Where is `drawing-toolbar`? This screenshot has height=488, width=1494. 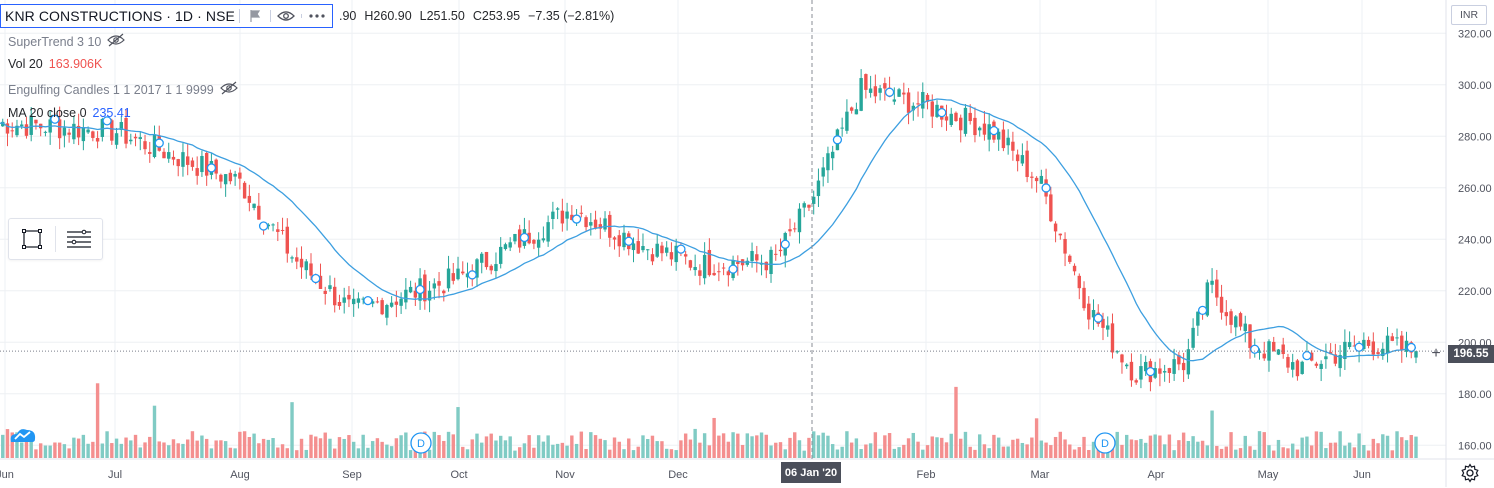
drawing-toolbar is located at coordinates (55, 239).